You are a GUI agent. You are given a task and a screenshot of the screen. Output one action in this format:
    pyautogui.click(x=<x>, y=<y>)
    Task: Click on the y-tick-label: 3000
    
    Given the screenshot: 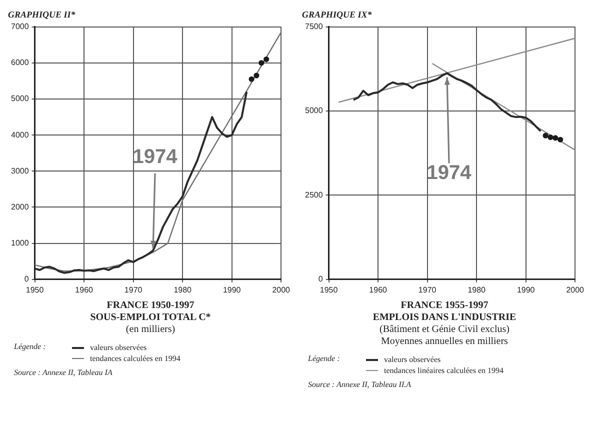 What is the action you would take?
    pyautogui.click(x=20, y=171)
    